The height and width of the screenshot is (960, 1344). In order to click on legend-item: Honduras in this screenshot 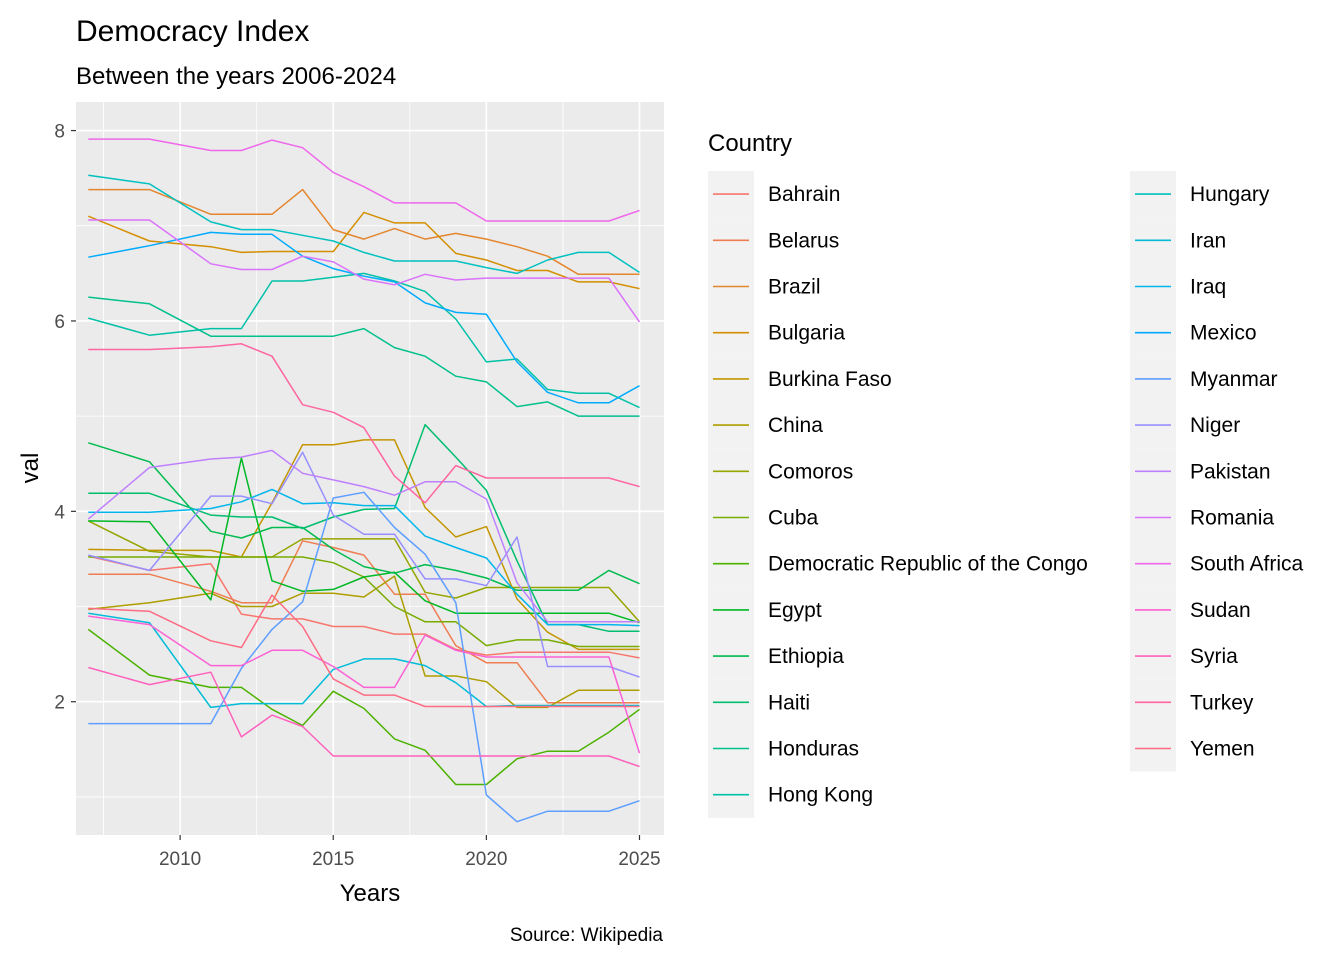, I will do `click(783, 748)`.